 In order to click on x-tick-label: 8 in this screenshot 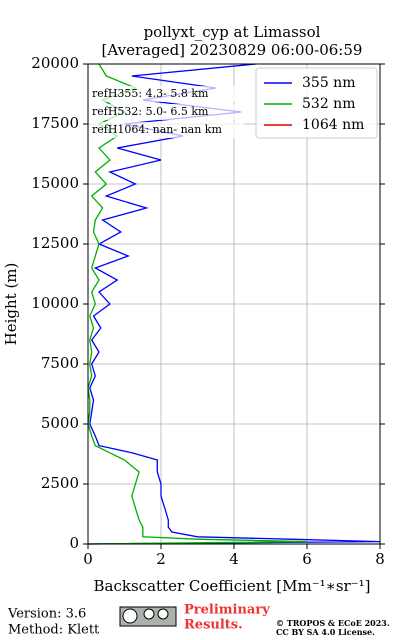, I will do `click(380, 559)`.